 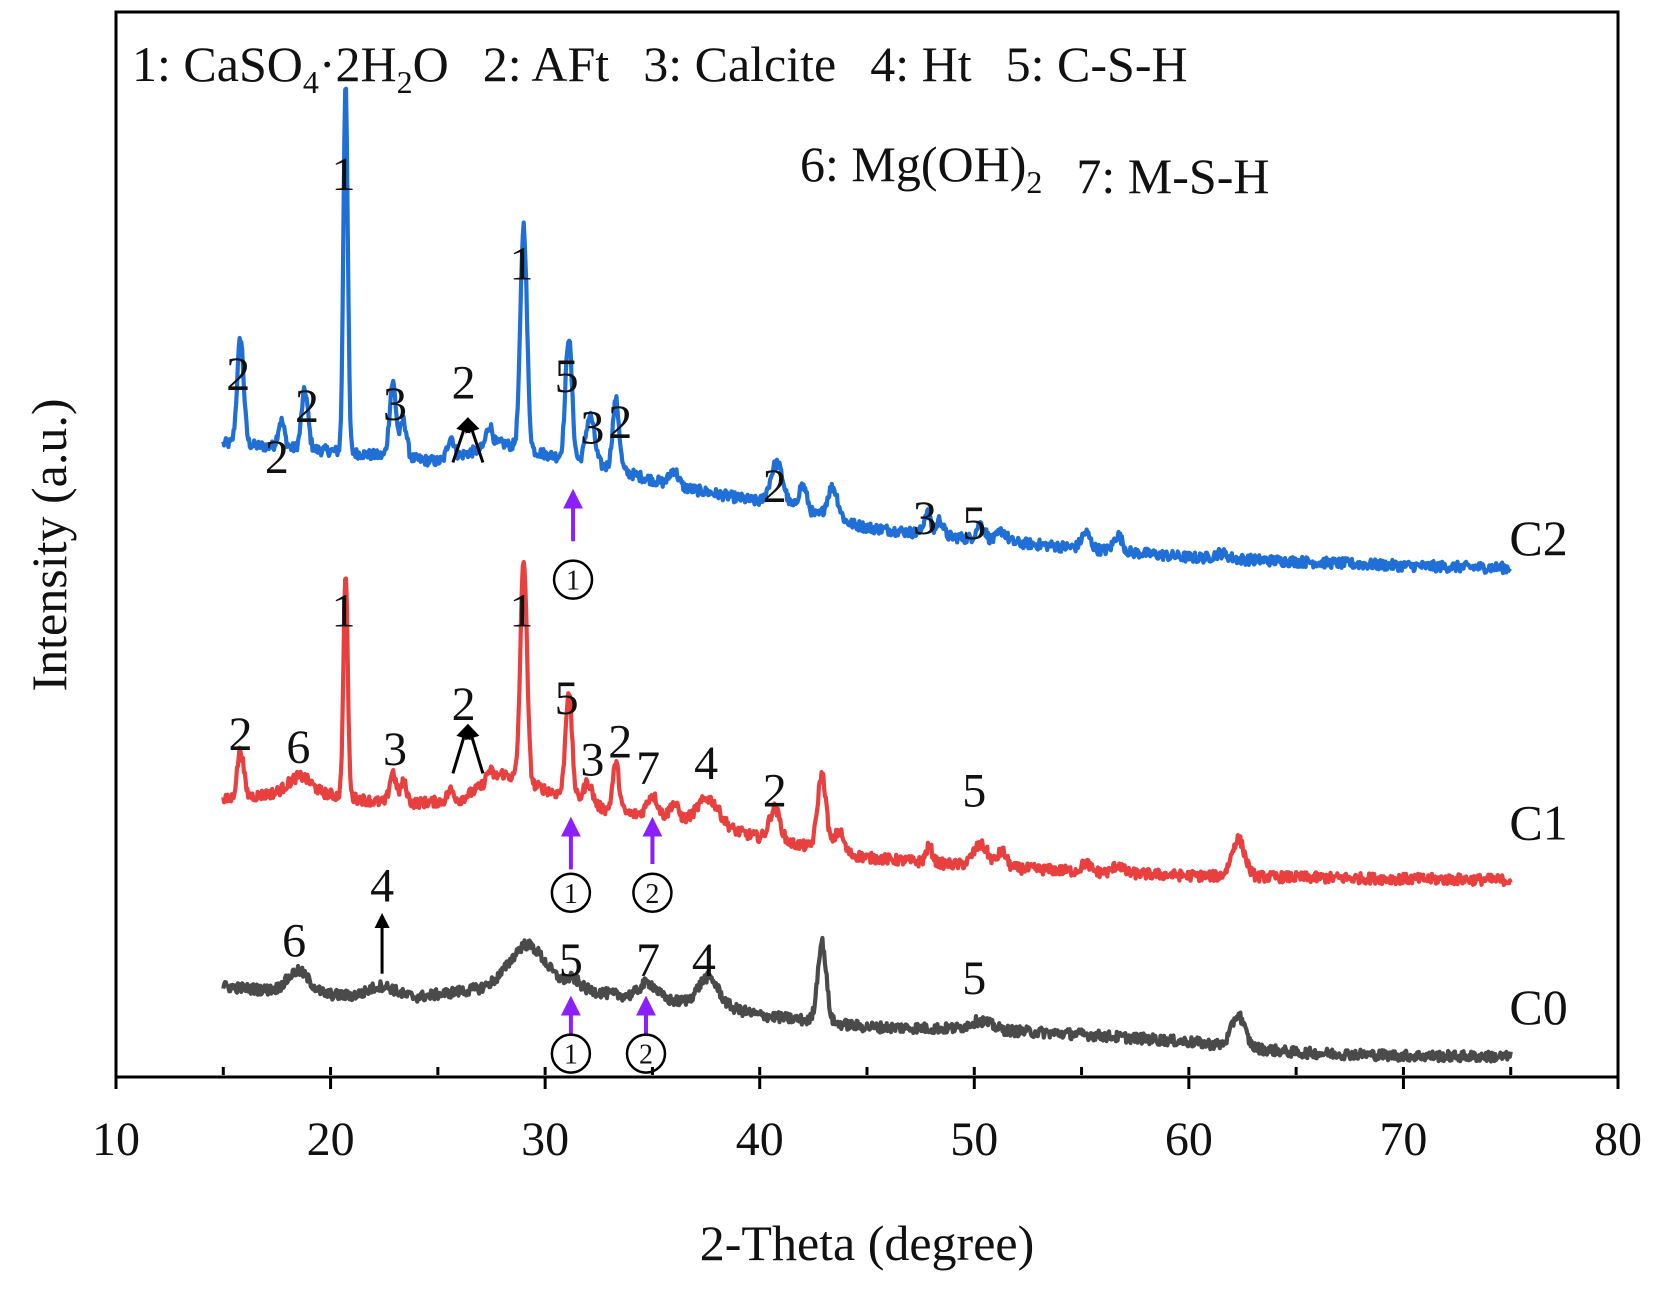 What do you see at coordinates (668, 64) in the screenshot?
I see `legend-item-number: 3:` at bounding box center [668, 64].